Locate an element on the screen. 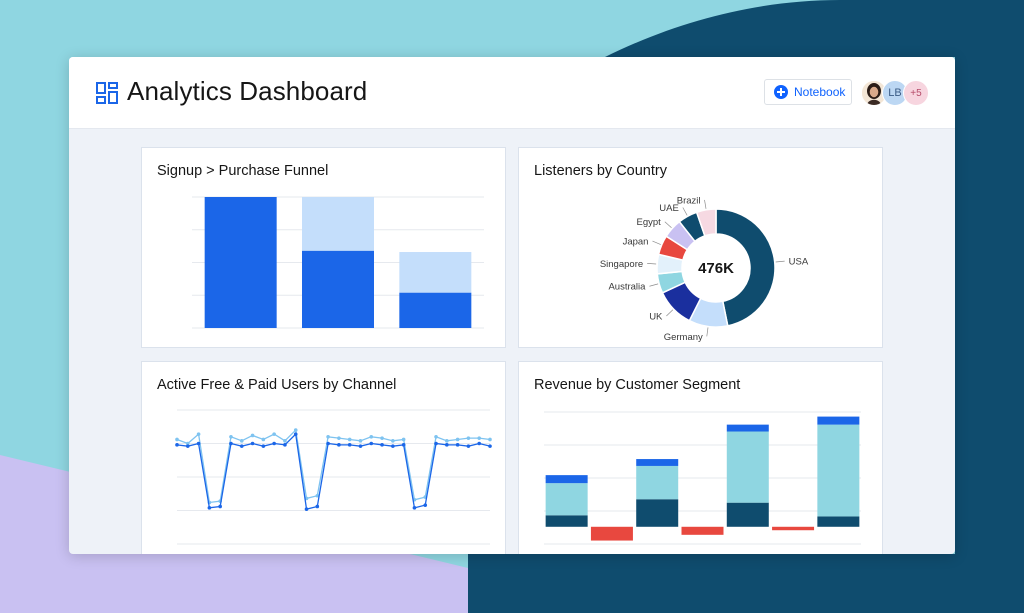 The image size is (1024, 613). donut-slice-label: Brazil is located at coordinates (689, 200).